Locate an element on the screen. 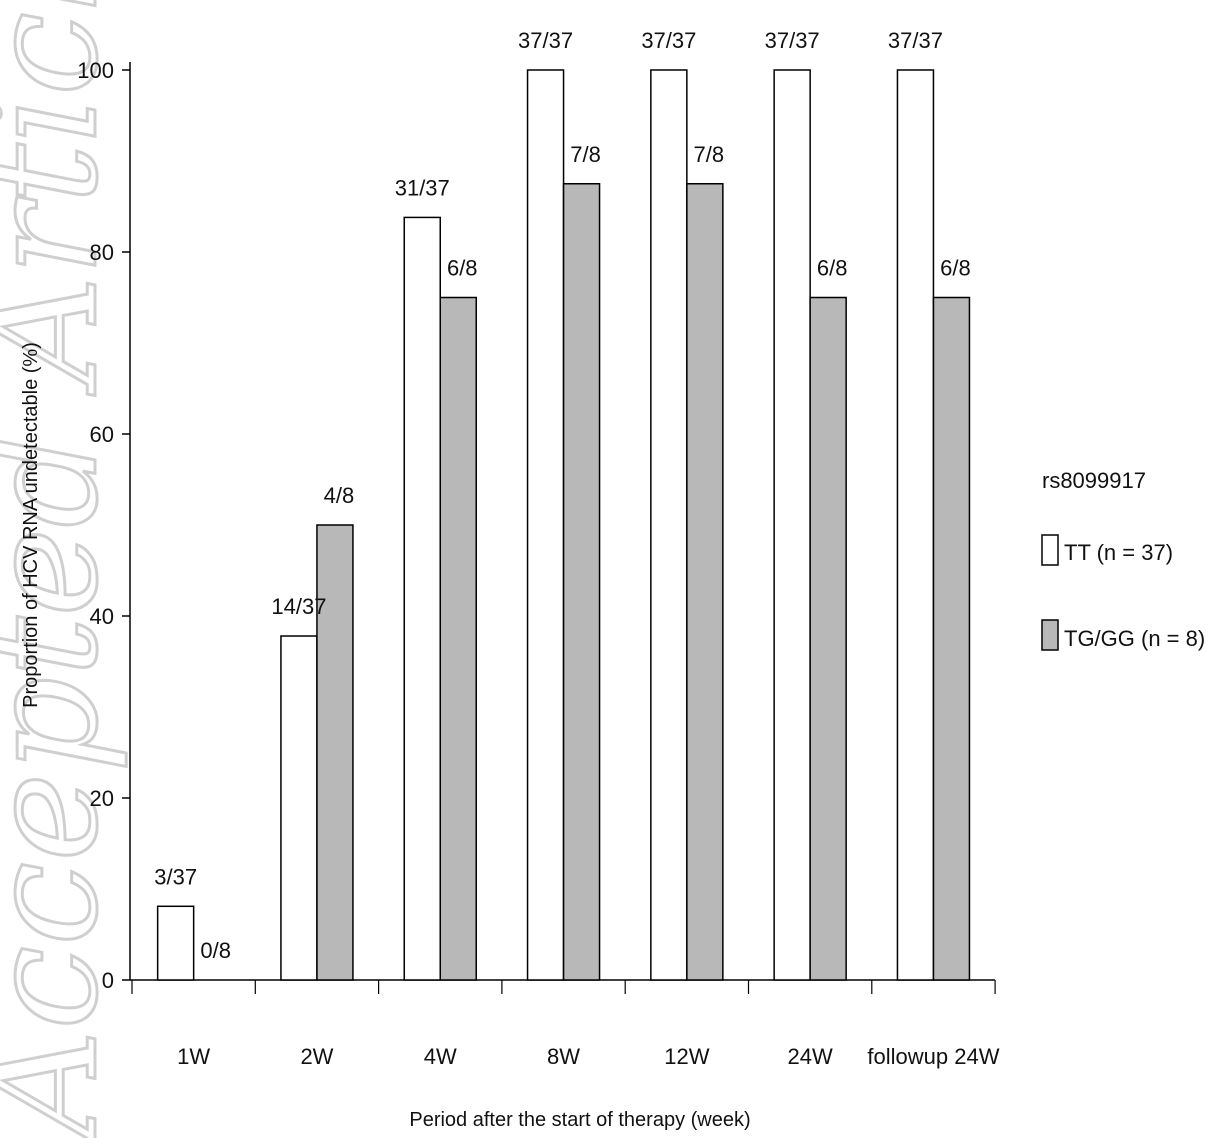  x-tick-label: 24W is located at coordinates (810, 1056).